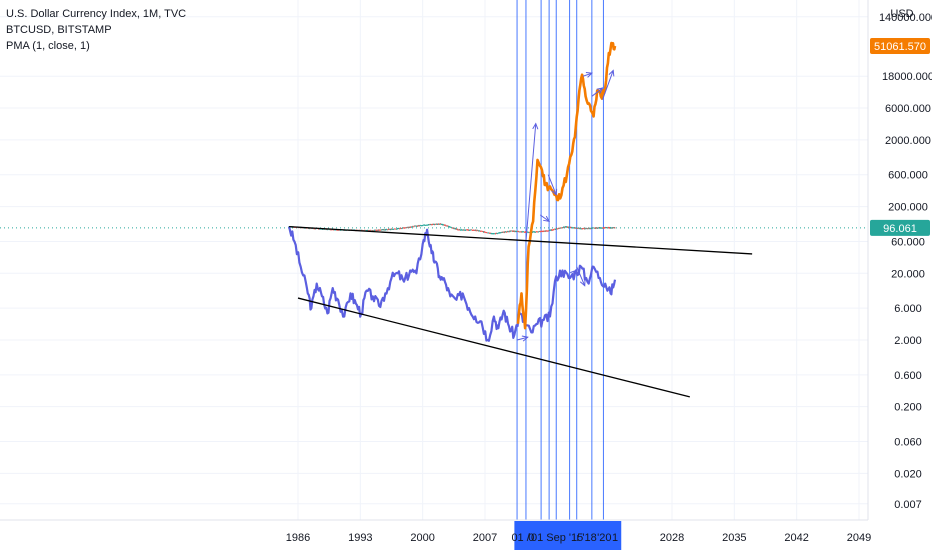  What do you see at coordinates (908, 109) in the screenshot?
I see `price-tick-label: 6000.000` at bounding box center [908, 109].